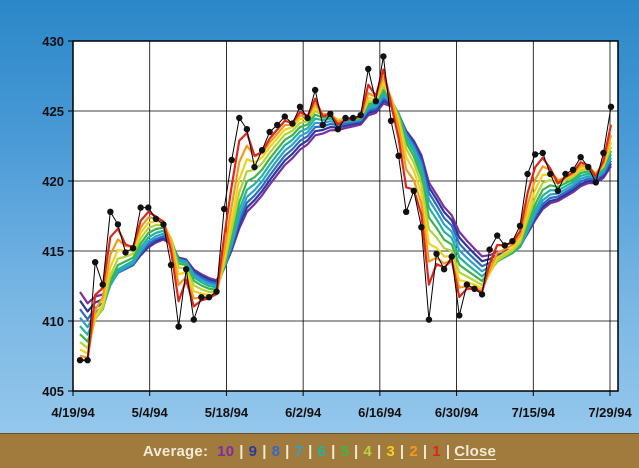 The width and height of the screenshot is (639, 468). What do you see at coordinates (436, 451) in the screenshot?
I see `average-button-1: 1` at bounding box center [436, 451].